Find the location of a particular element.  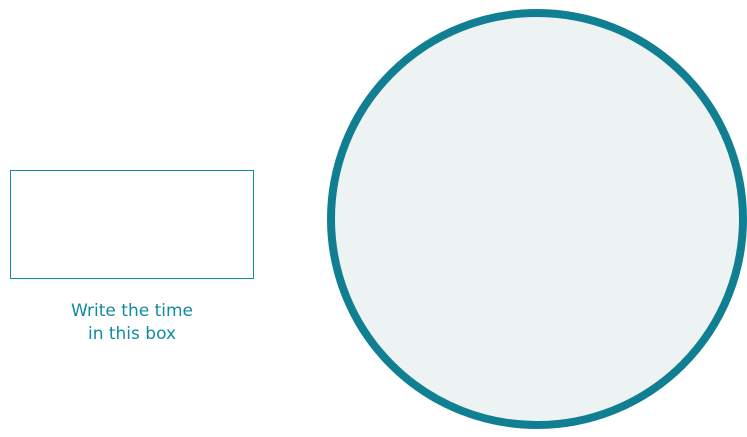

time-answer-box is located at coordinates (132, 224).